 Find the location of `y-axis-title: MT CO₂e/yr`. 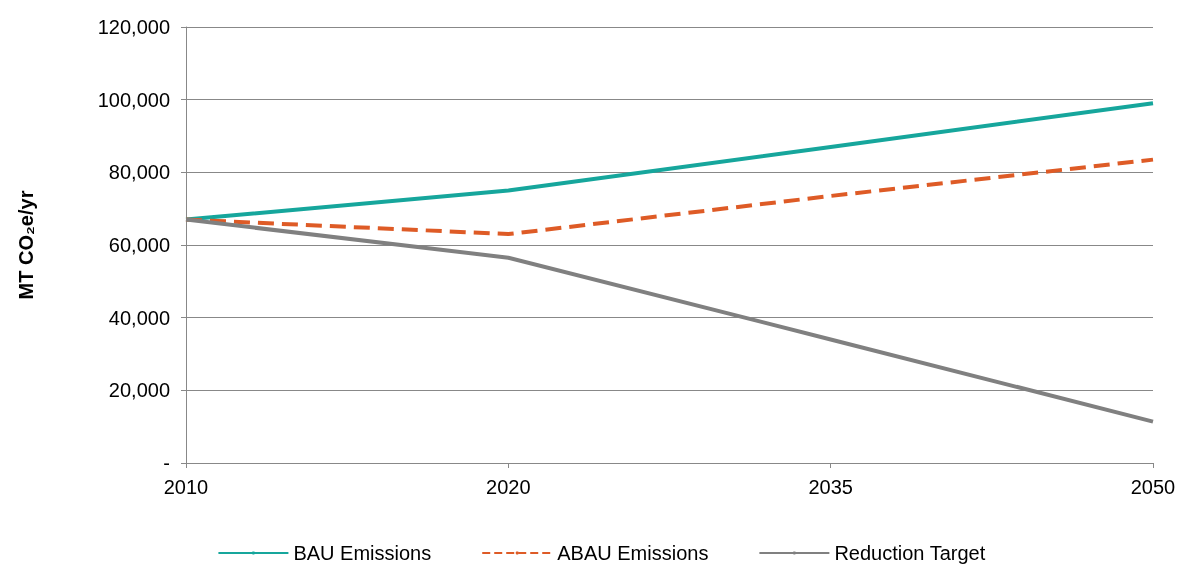

y-axis-title: MT CO₂e/yr is located at coordinates (26, 245).